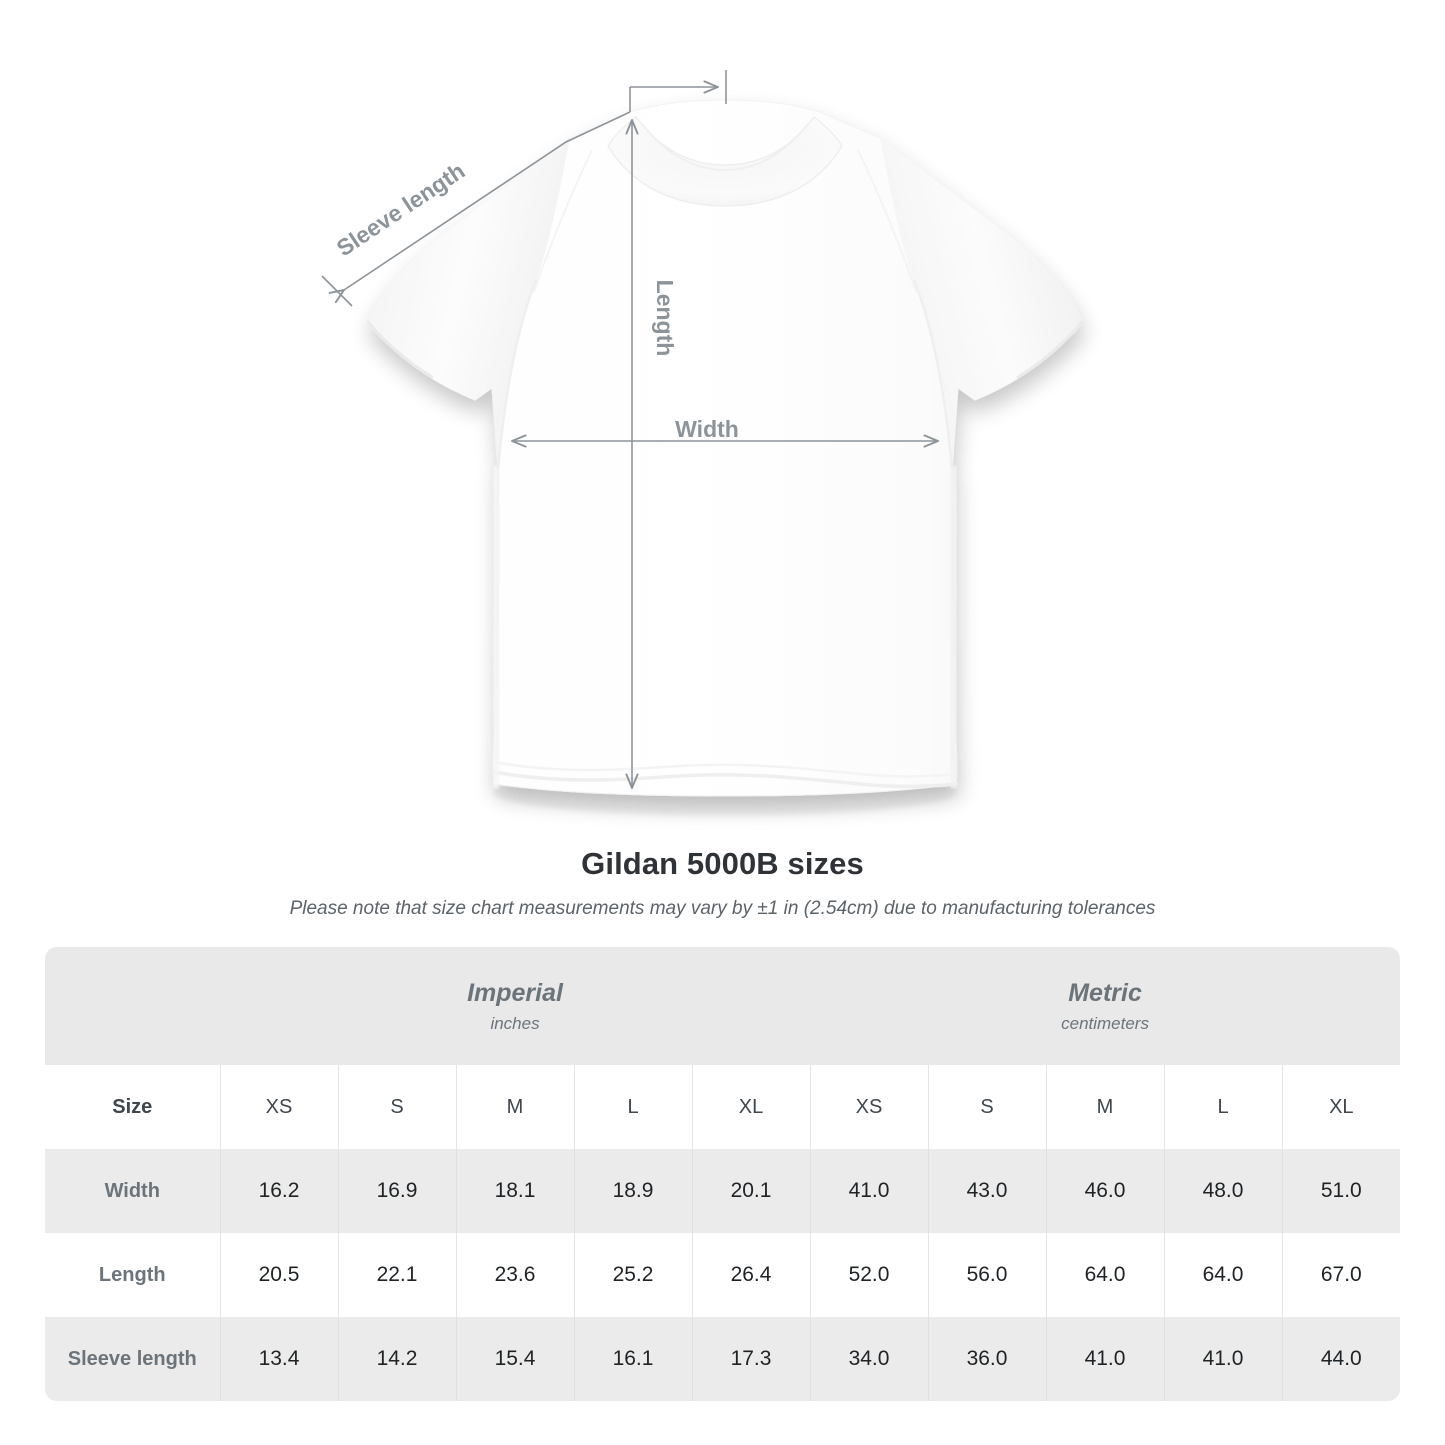 This screenshot has width=1445, height=1445. Describe the element at coordinates (517, 375) in the screenshot. I see `left-armhole-seam` at that location.